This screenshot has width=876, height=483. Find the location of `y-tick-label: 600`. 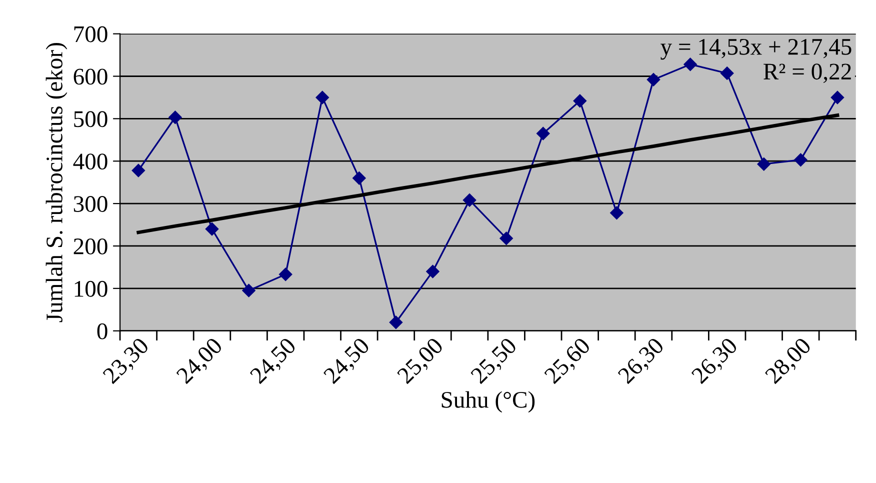

y-tick-label: 600 is located at coordinates (91, 76).